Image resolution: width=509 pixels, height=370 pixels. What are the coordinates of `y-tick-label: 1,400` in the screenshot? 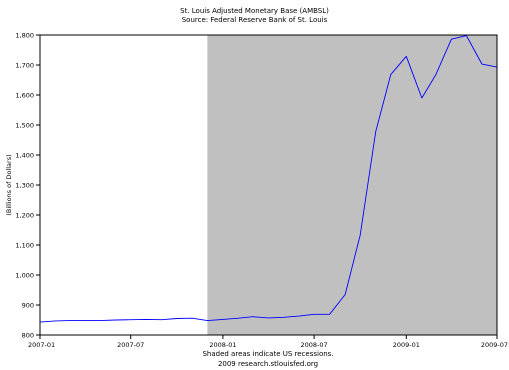 It's located at (24, 156).